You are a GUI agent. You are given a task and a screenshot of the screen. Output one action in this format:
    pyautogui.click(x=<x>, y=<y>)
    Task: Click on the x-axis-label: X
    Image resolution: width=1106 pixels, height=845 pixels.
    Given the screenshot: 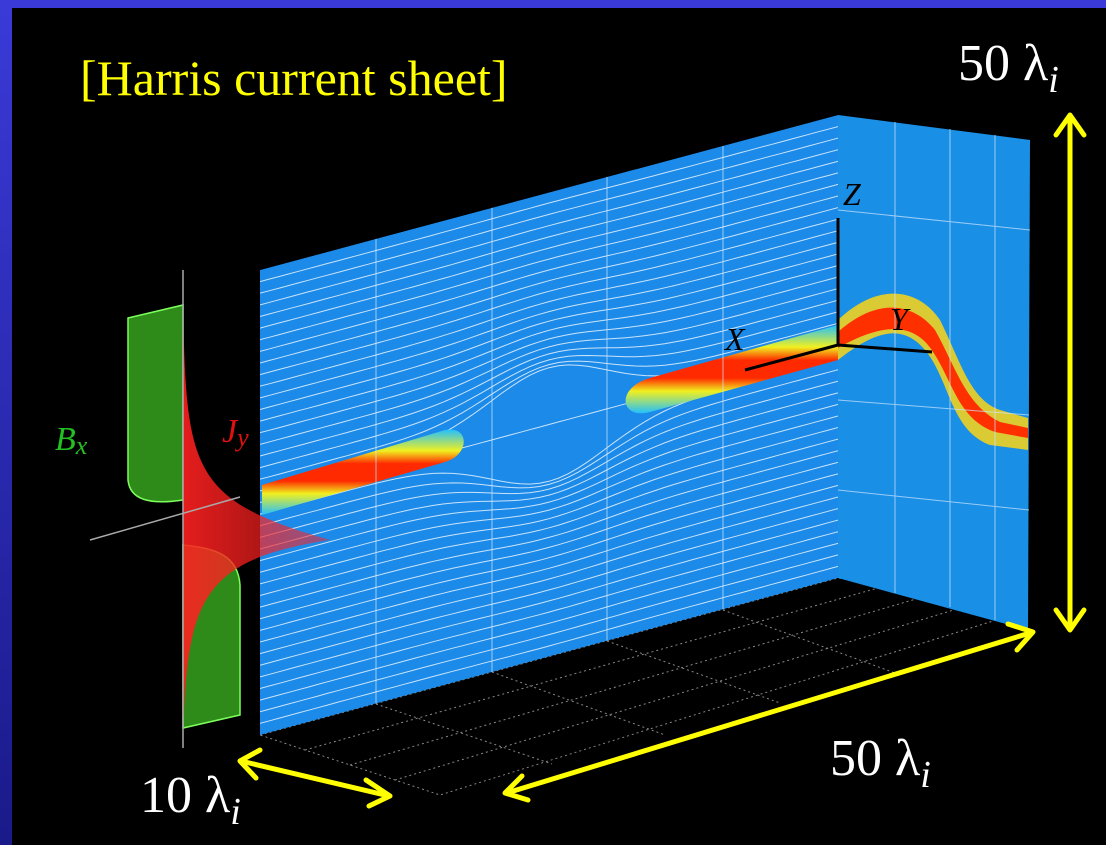 What is the action you would take?
    pyautogui.click(x=734, y=339)
    